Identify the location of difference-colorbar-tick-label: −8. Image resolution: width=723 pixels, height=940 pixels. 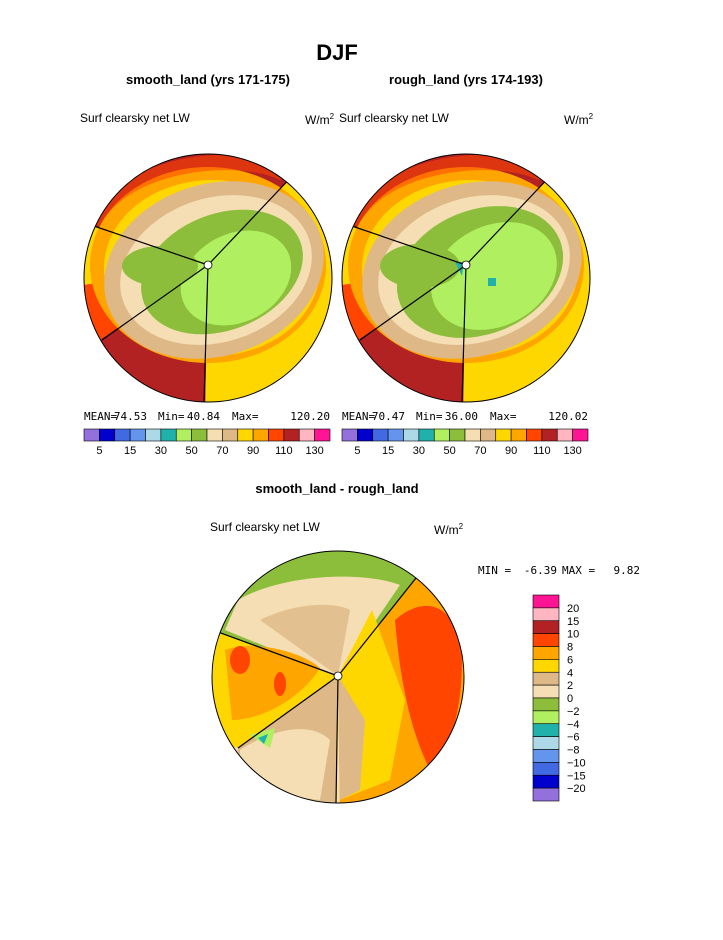
(573, 751).